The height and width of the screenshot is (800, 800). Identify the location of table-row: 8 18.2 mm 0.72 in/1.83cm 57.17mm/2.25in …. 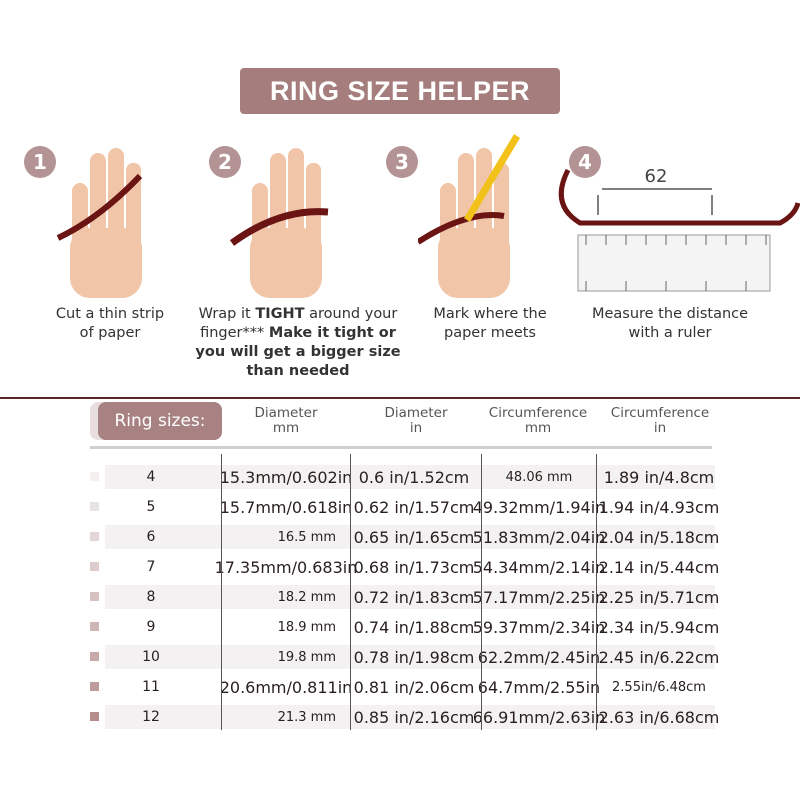
(400, 597).